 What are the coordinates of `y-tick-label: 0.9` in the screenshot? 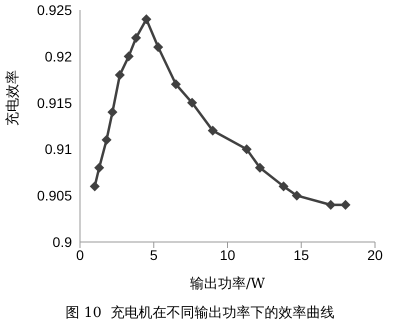 It's located at (62, 242).